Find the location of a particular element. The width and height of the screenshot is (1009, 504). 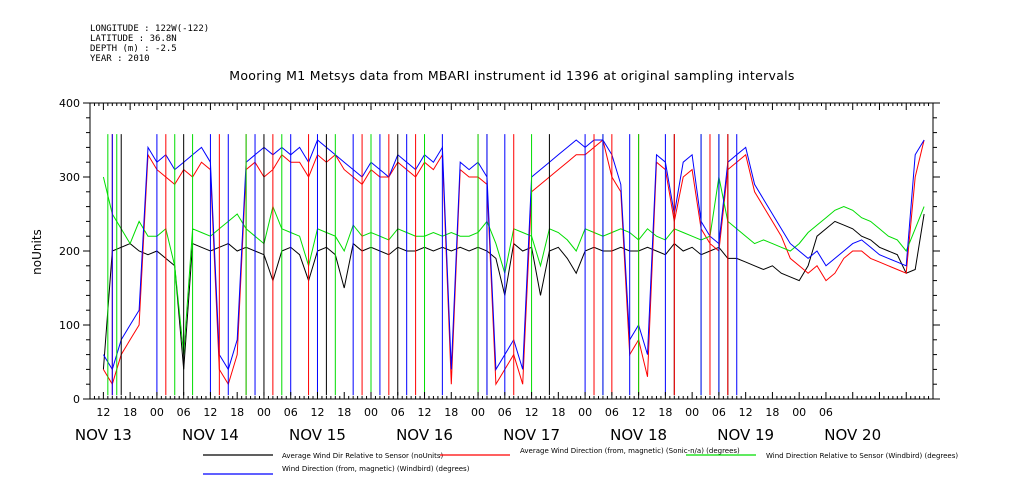

x-tick-label-15: 06 is located at coordinates (505, 412).